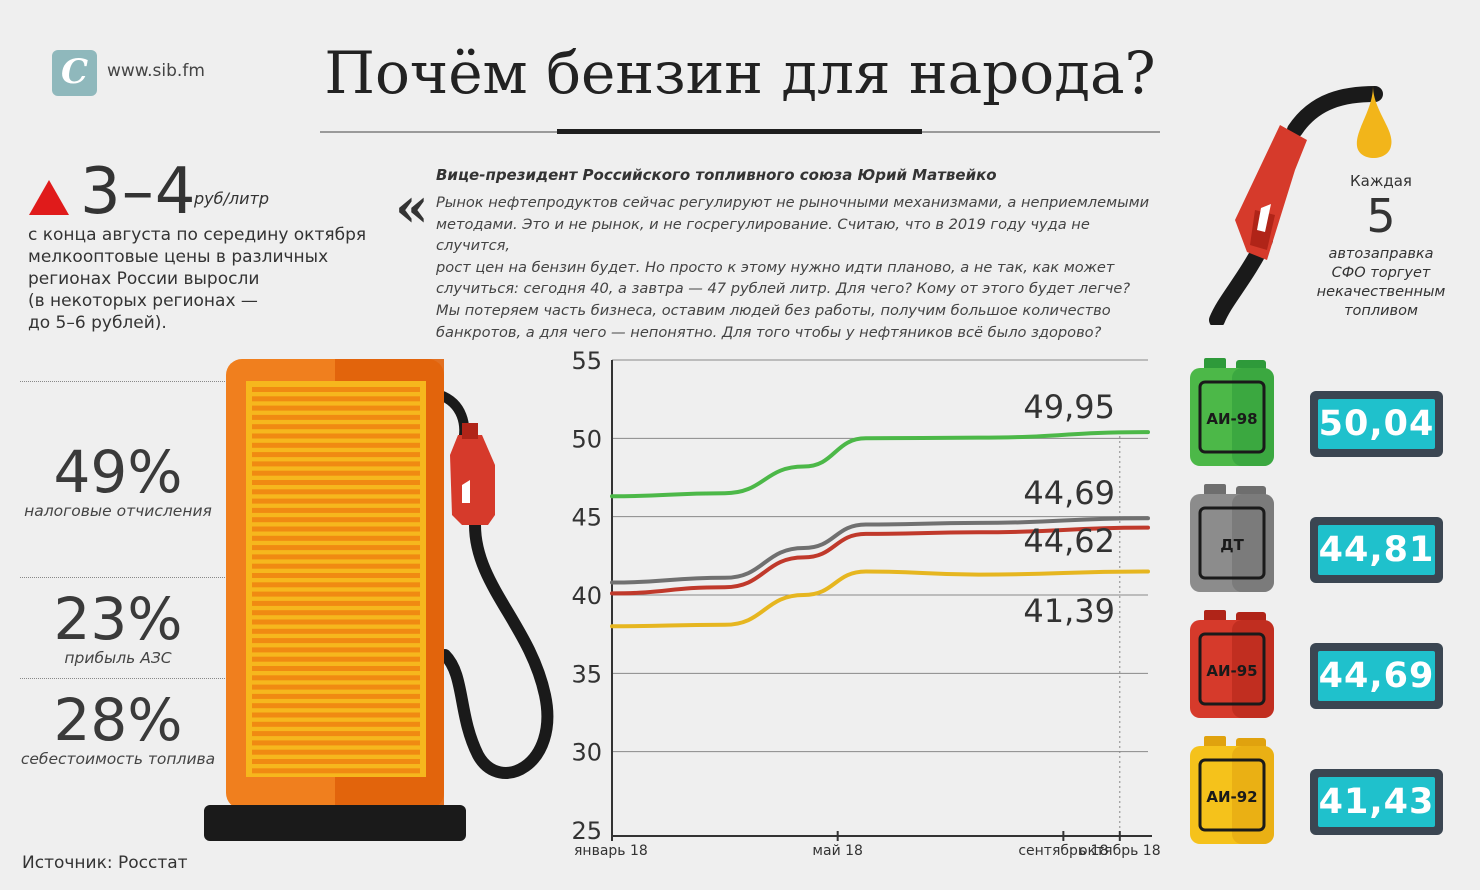  Describe the element at coordinates (118, 511) in the screenshot. I see `stat-tax-label: налоговые отчисления` at that location.